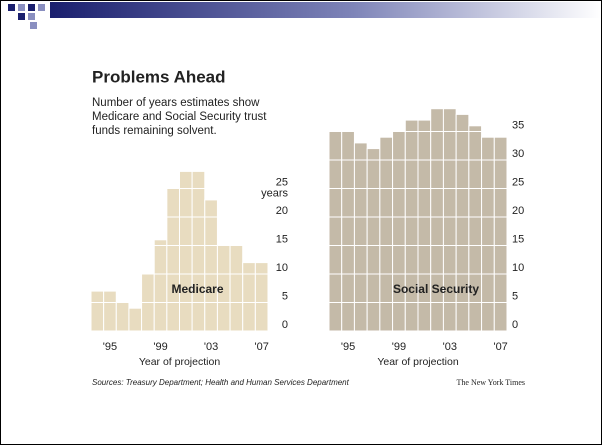 This screenshot has width=602, height=445. Describe the element at coordinates (518, 125) in the screenshot. I see `y-tick-label: 35` at that location.